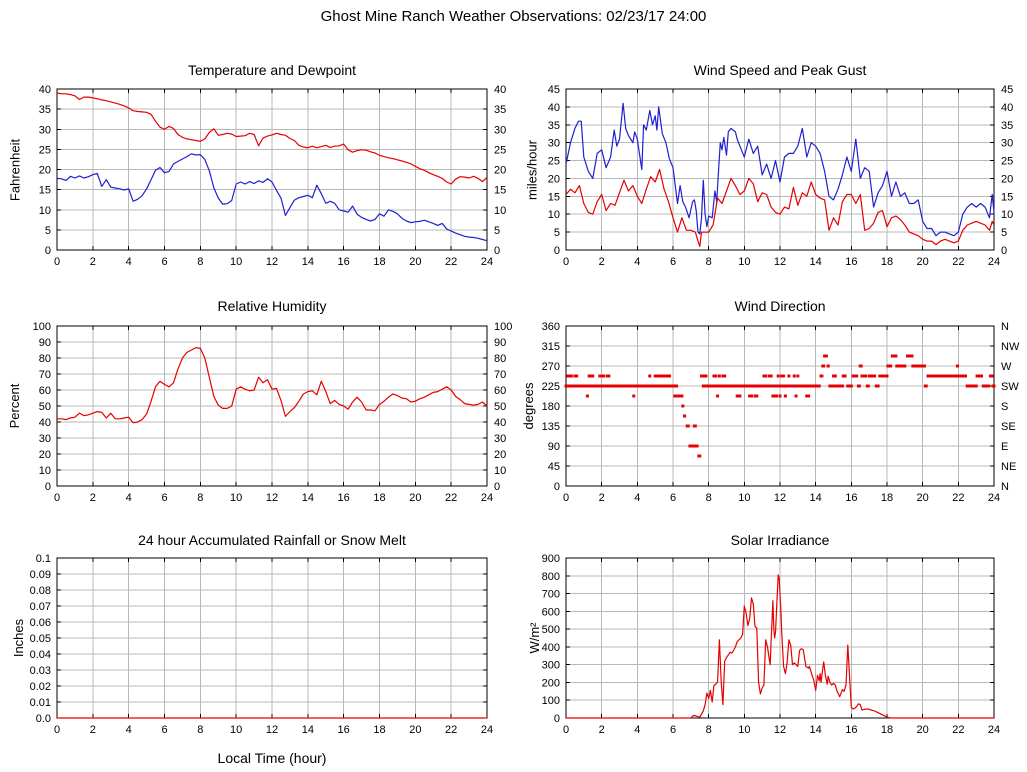 Image resolution: width=1027 pixels, height=772 pixels. I want to click on svg-text: 70, so click(45, 375).